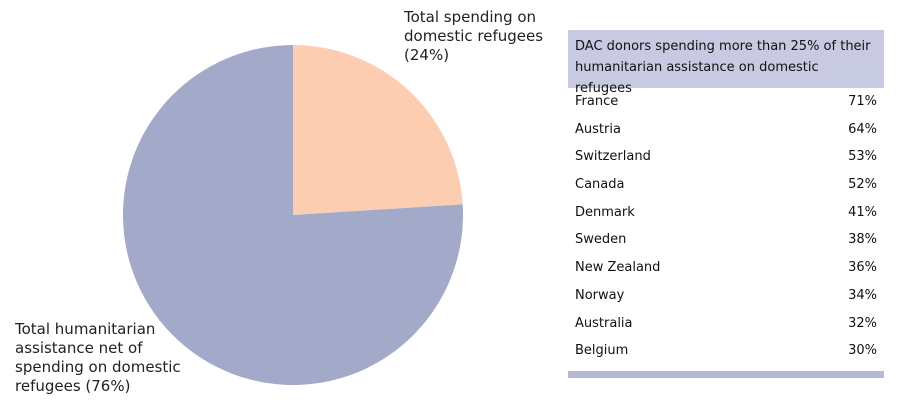  What do you see at coordinates (726, 240) in the screenshot?
I see `table-row: Sweden 38%` at bounding box center [726, 240].